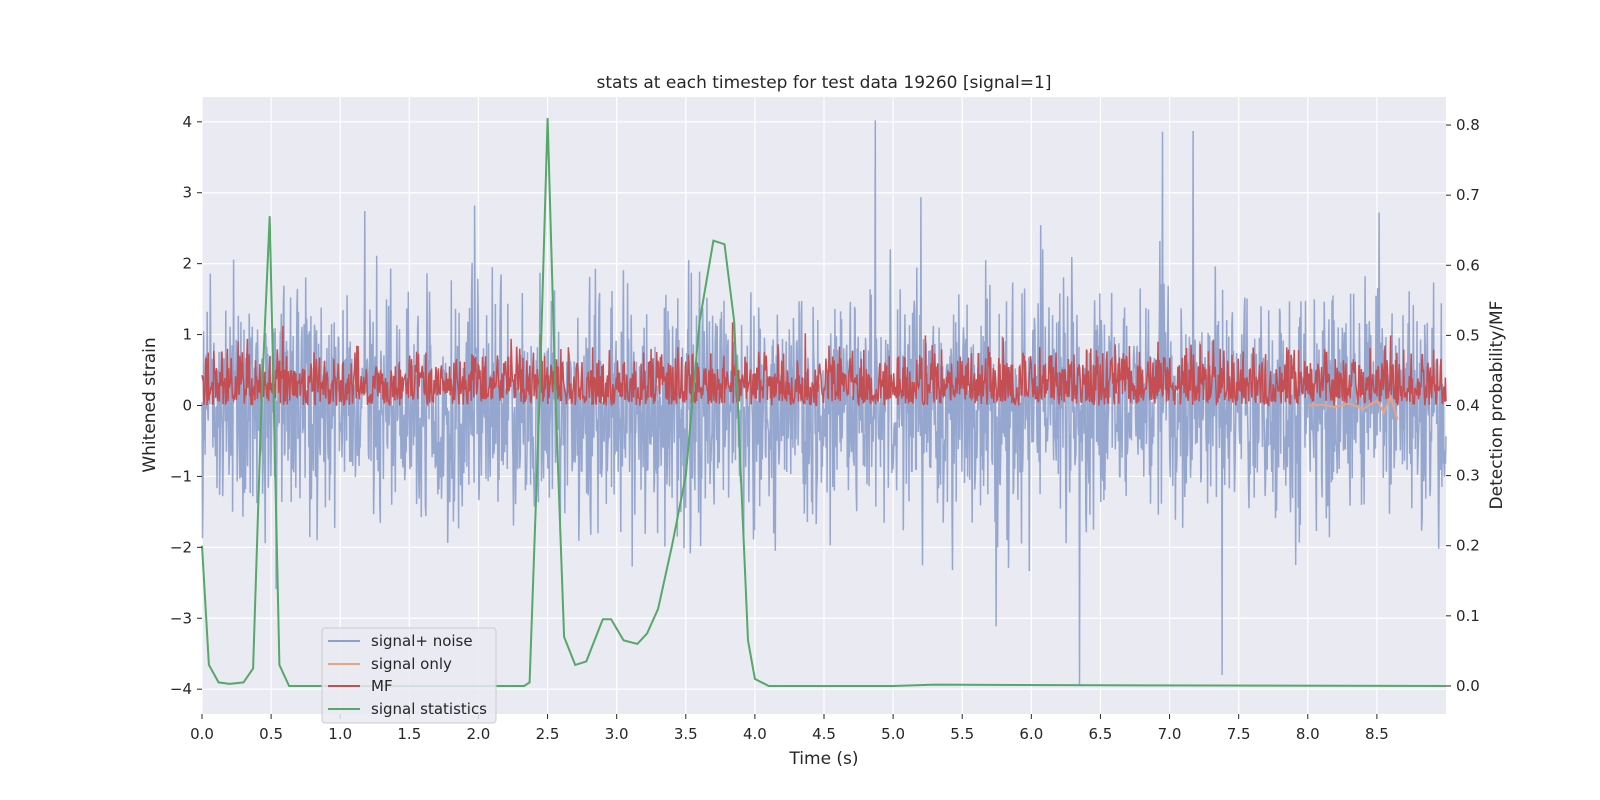  Describe the element at coordinates (1468, 546) in the screenshot. I see `y2-tick-label-2: 0.2` at that location.